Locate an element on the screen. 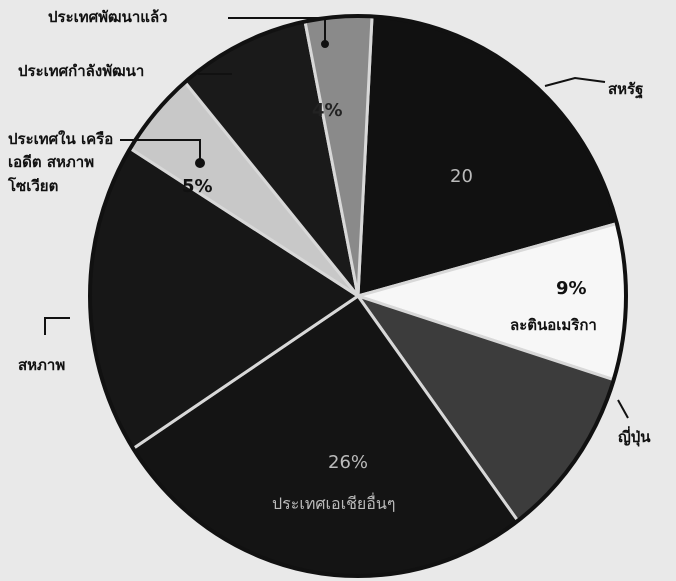 The width and height of the screenshot is (676, 581). leader-dot-developed is located at coordinates (325, 44).